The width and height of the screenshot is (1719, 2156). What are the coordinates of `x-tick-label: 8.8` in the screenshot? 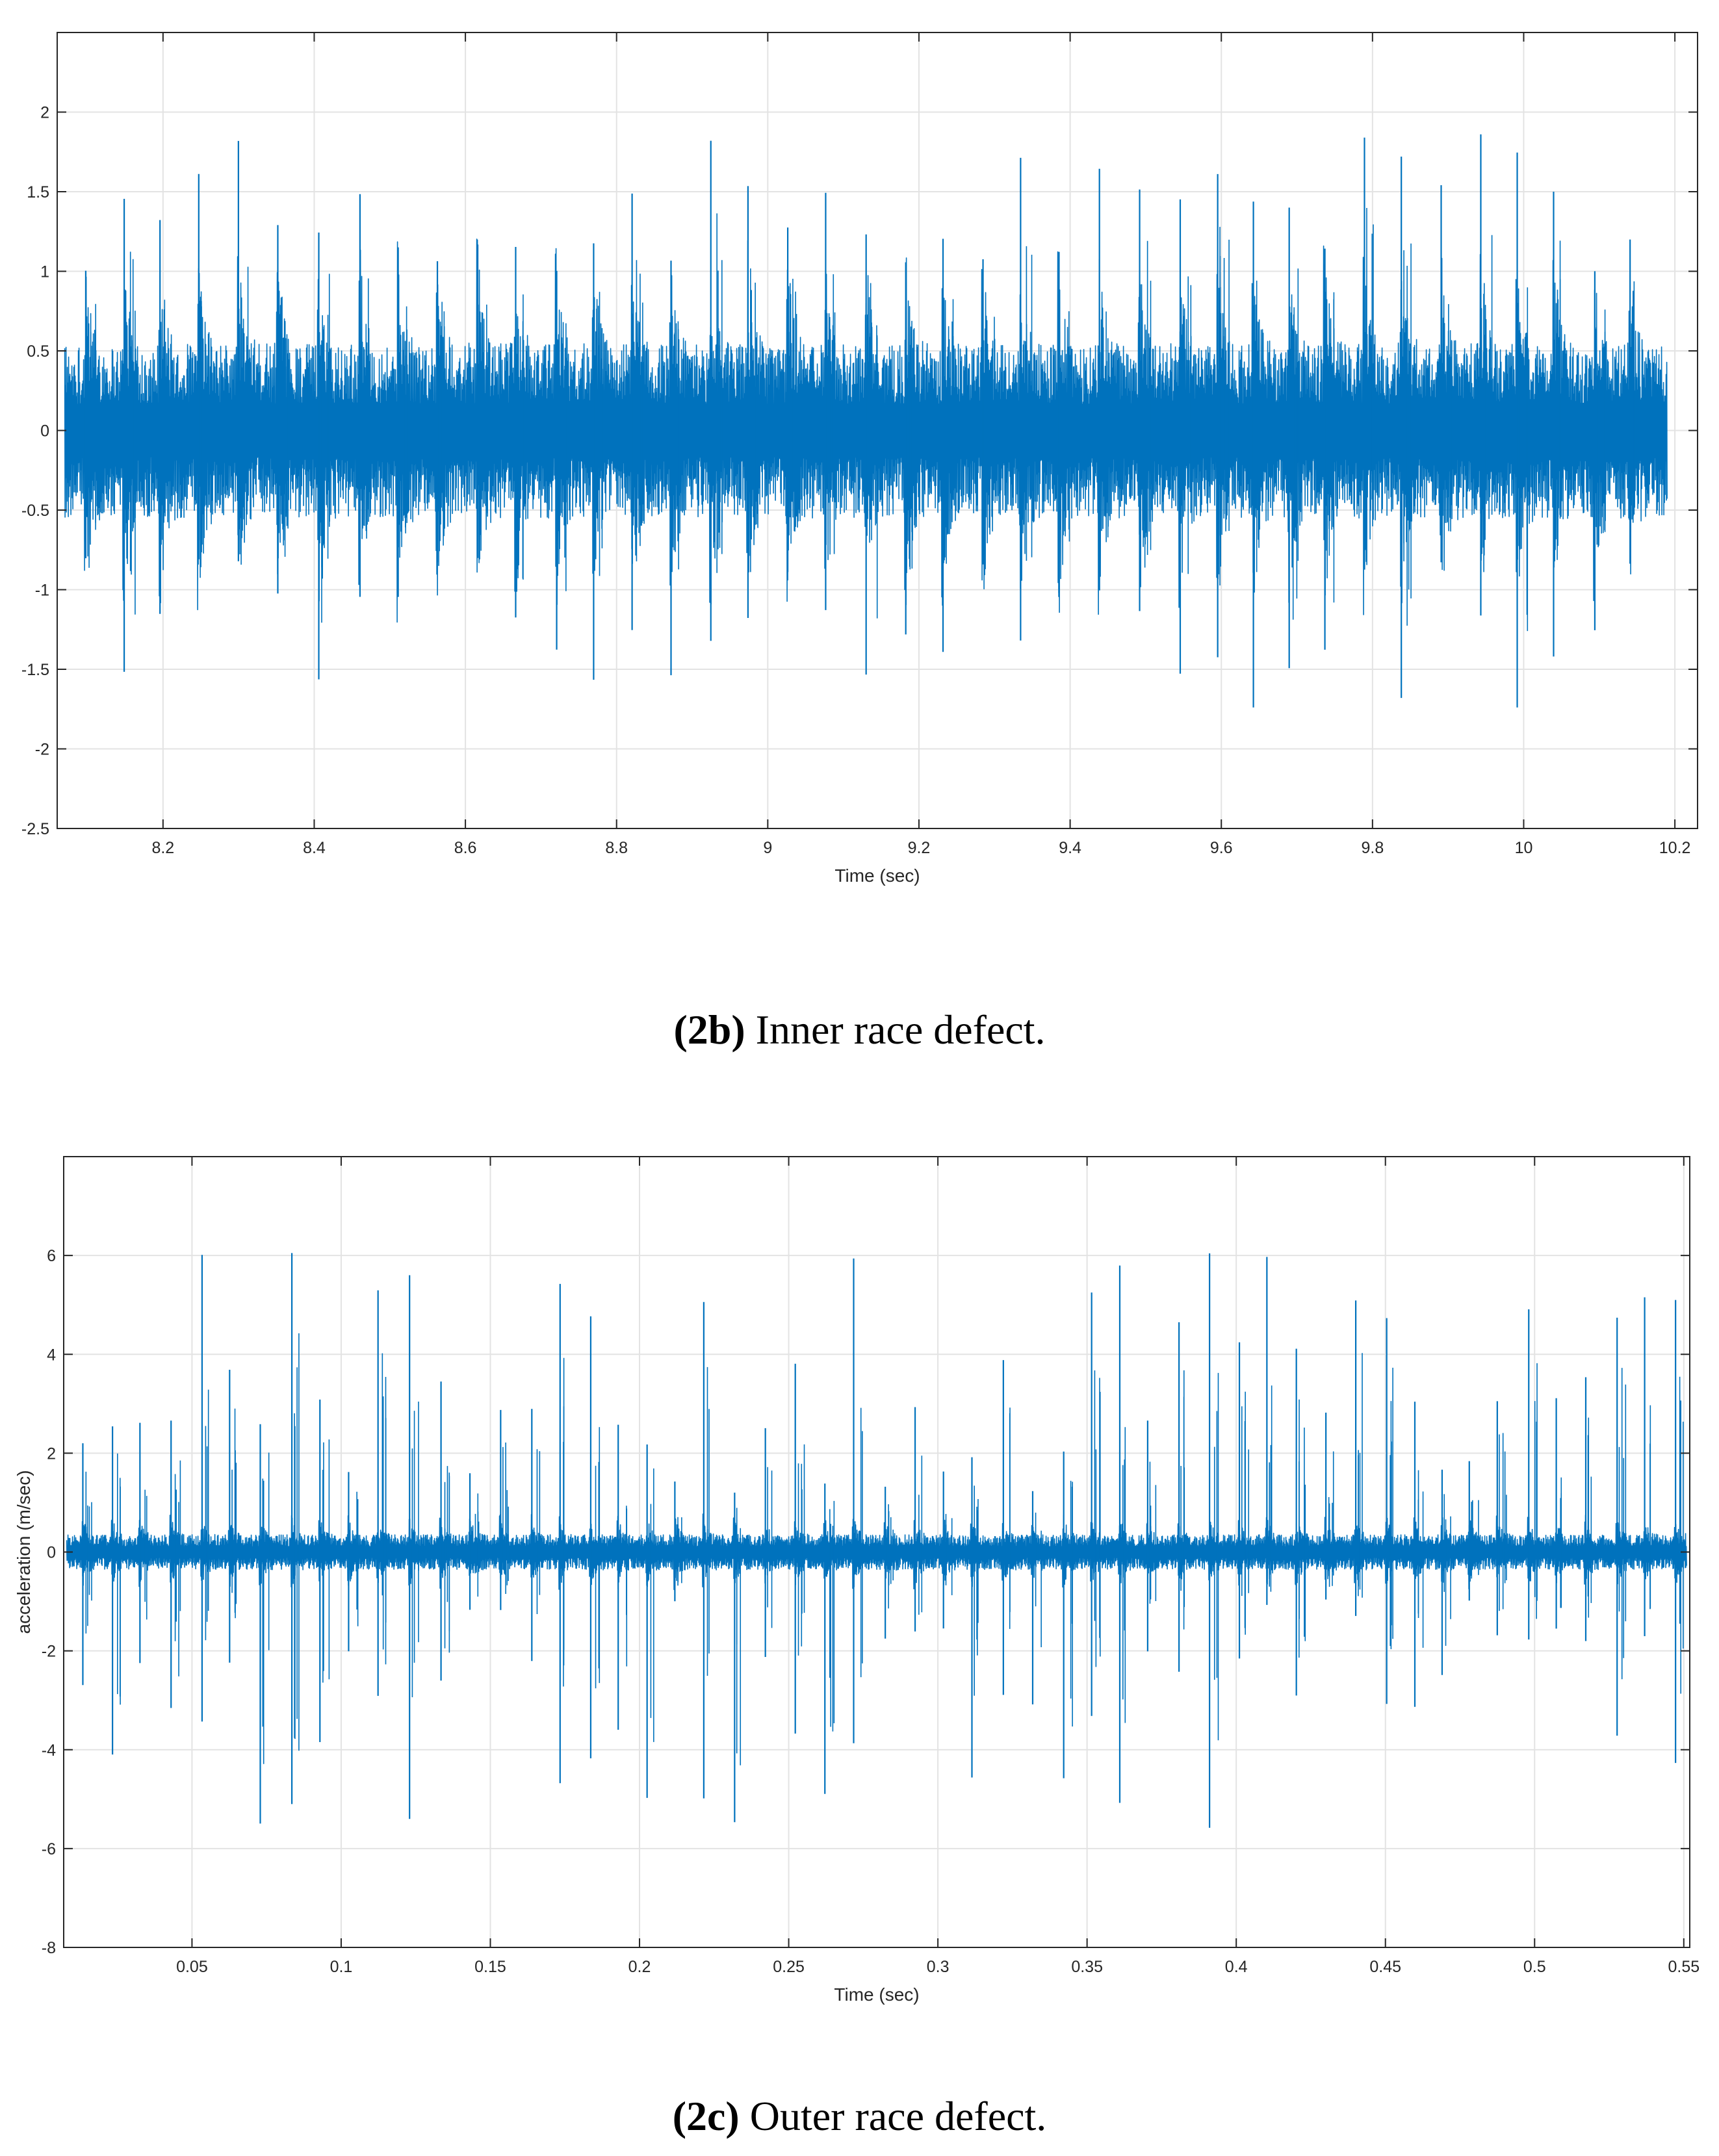 It's located at (616, 848).